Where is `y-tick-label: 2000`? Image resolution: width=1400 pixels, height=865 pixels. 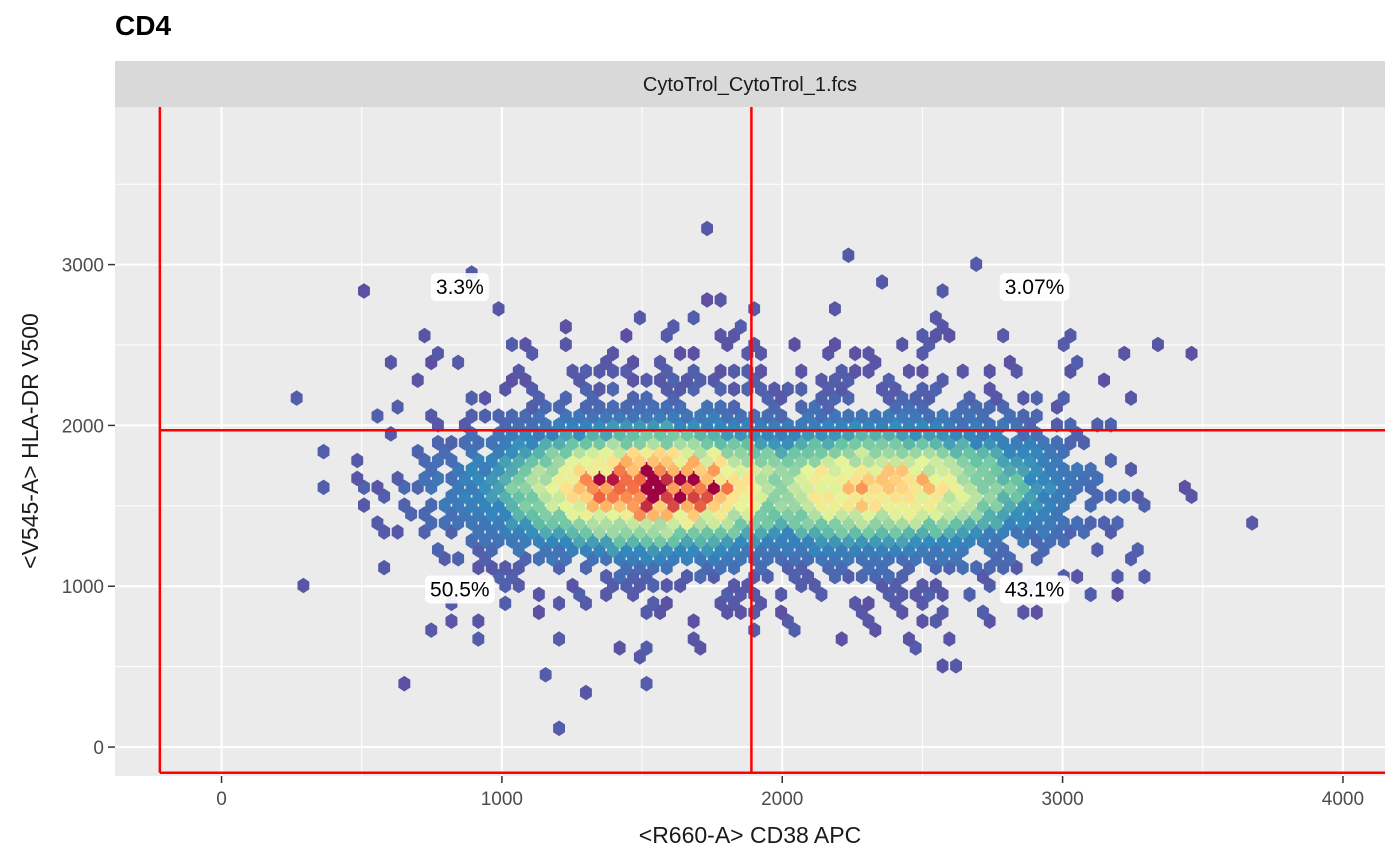 y-tick-label: 2000 is located at coordinates (83, 426).